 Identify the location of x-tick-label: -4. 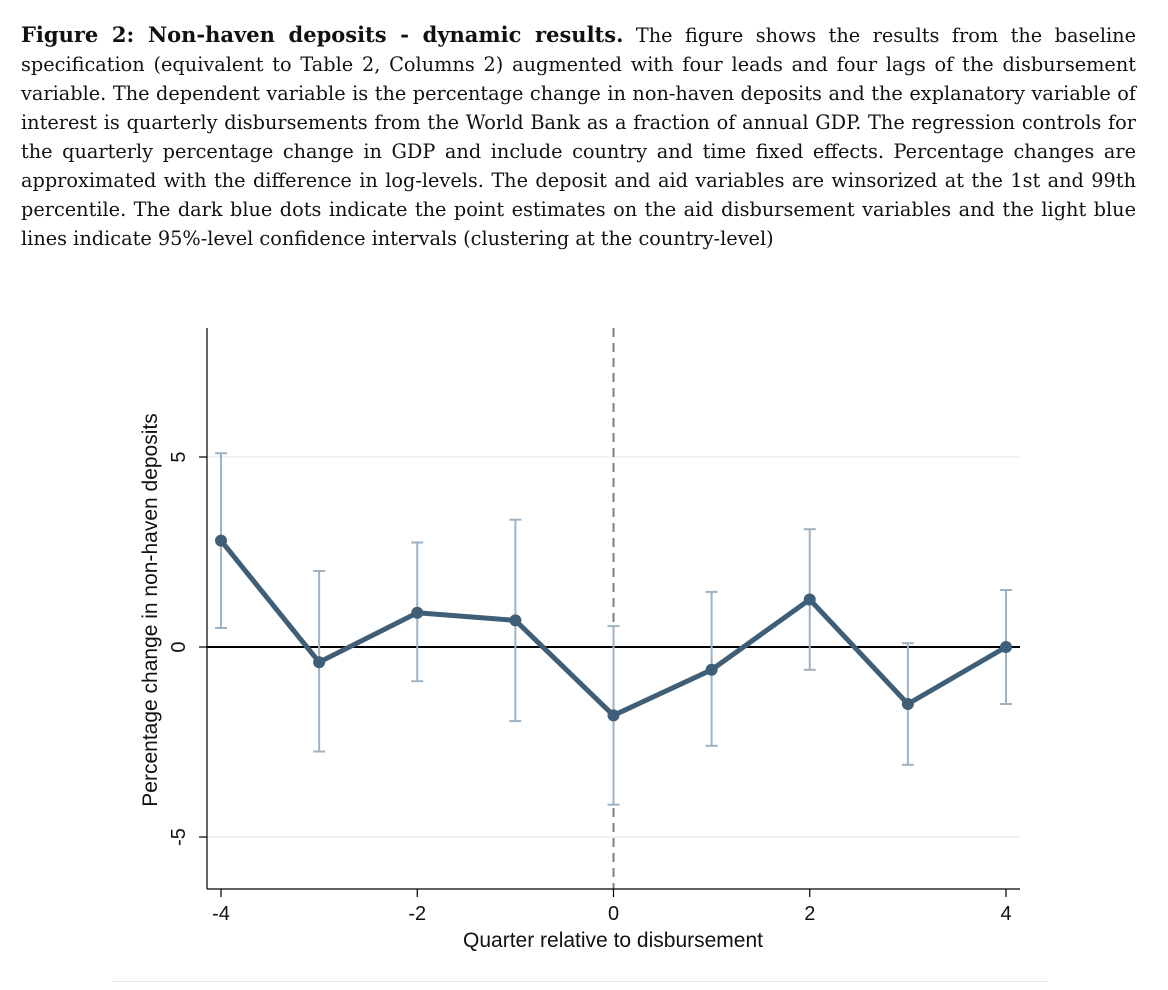
(221, 914).